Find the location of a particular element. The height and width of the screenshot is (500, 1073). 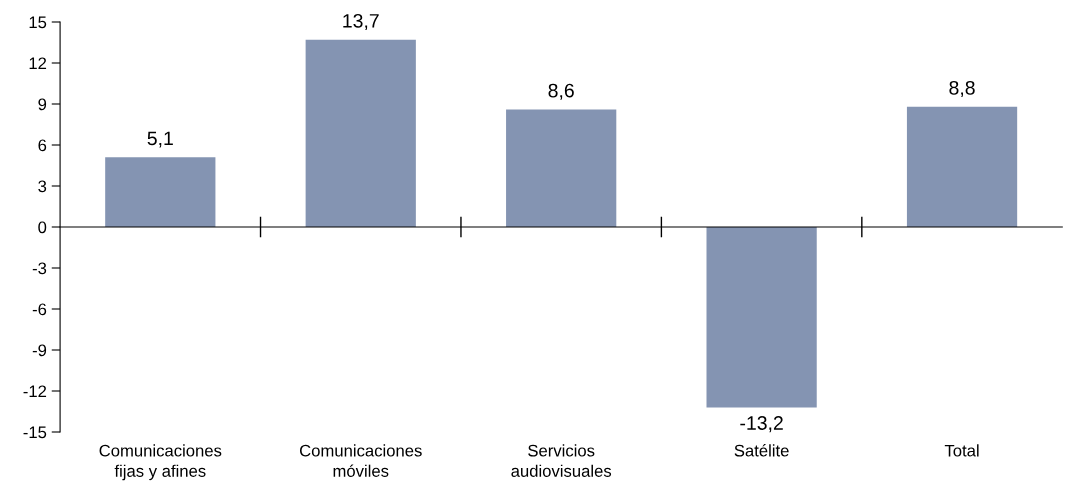

y-tick-label: -3 is located at coordinates (39, 268).